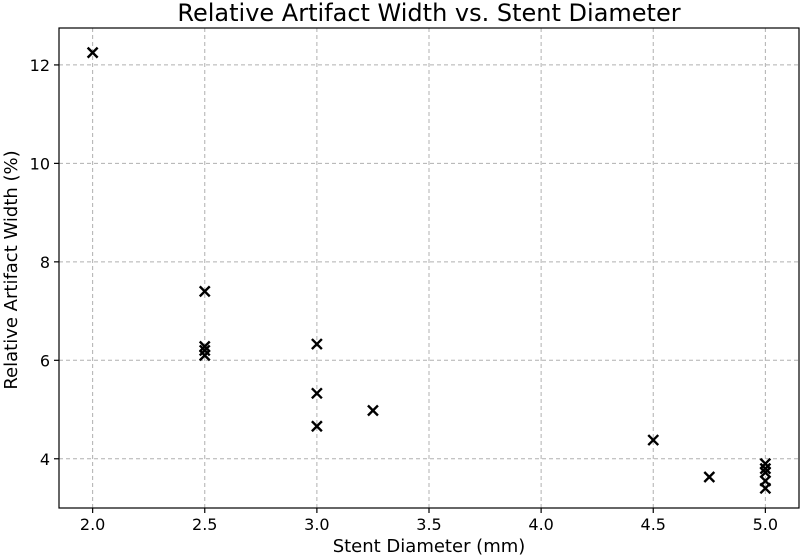 This screenshot has width=800, height=558. What do you see at coordinates (45, 360) in the screenshot?
I see `y-tick-label: 6` at bounding box center [45, 360].